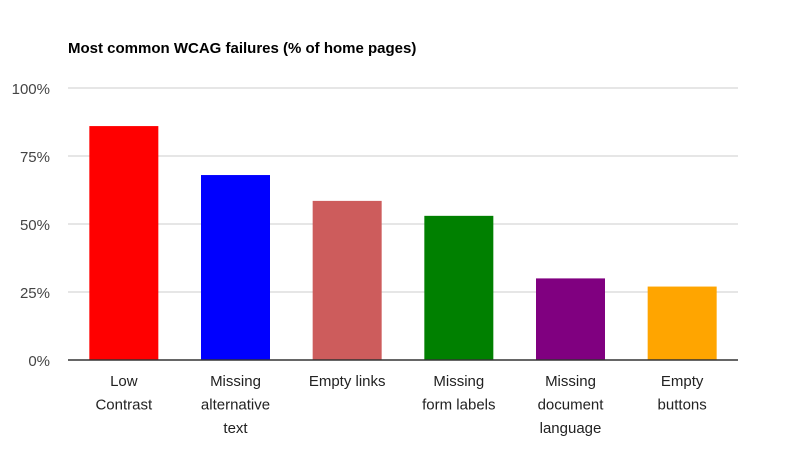  I want to click on x-tick-label: document, so click(571, 405).